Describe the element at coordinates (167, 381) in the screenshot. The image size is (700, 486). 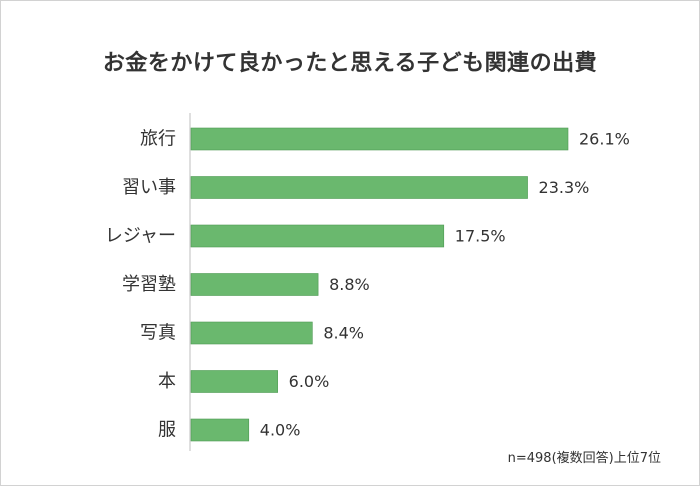
I see `category-label-6: 本` at that location.